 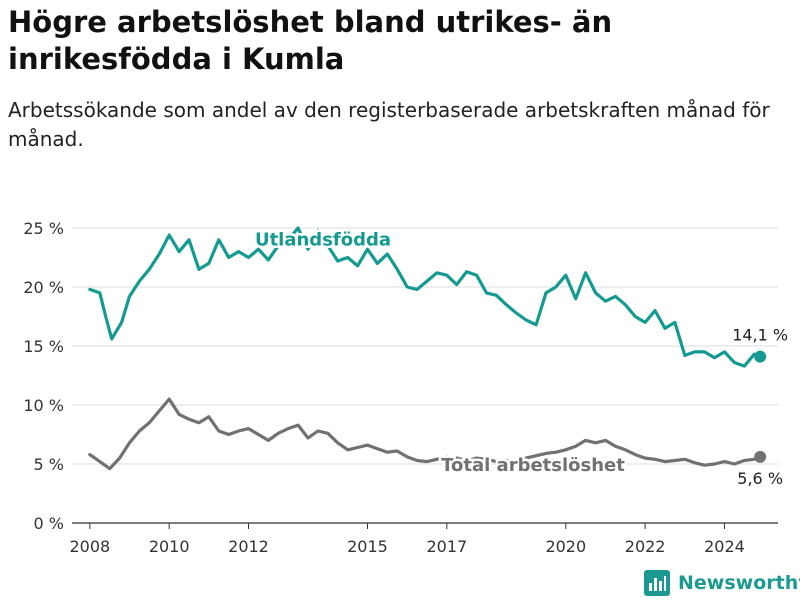 What do you see at coordinates (43, 228) in the screenshot?
I see `y-tick-label: 25 %` at bounding box center [43, 228].